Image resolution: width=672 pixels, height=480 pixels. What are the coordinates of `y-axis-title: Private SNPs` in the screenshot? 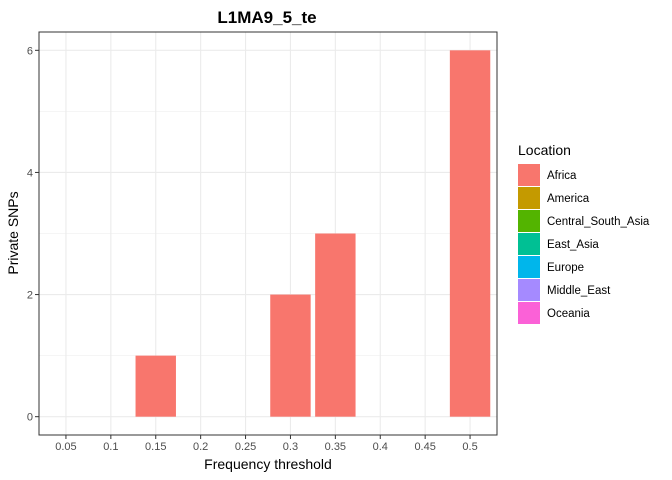 It's located at (13, 232).